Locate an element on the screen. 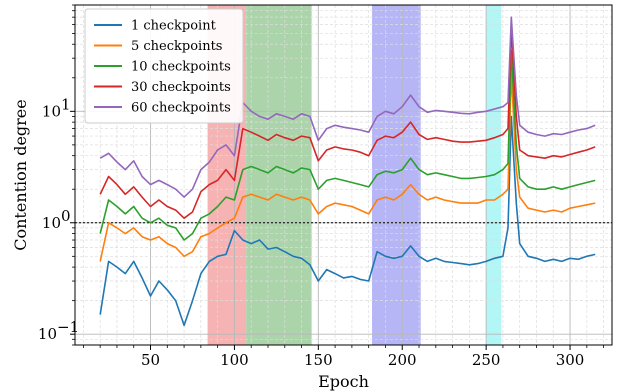  legend-label-3: 10 checkpoints is located at coordinates (181, 67).